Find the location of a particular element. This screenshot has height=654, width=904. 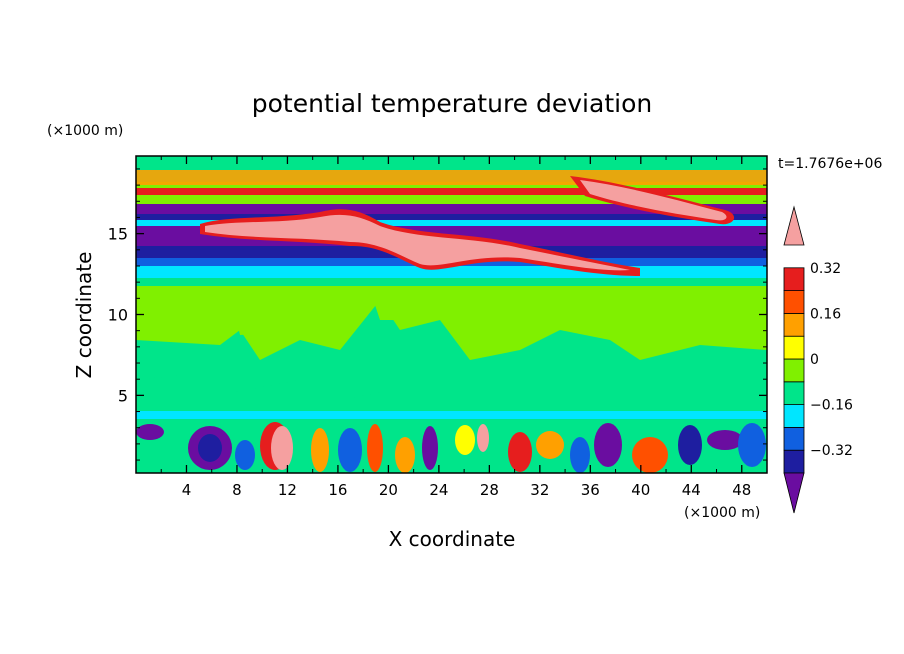

boundary-cyan-strip is located at coordinates (451, 415).